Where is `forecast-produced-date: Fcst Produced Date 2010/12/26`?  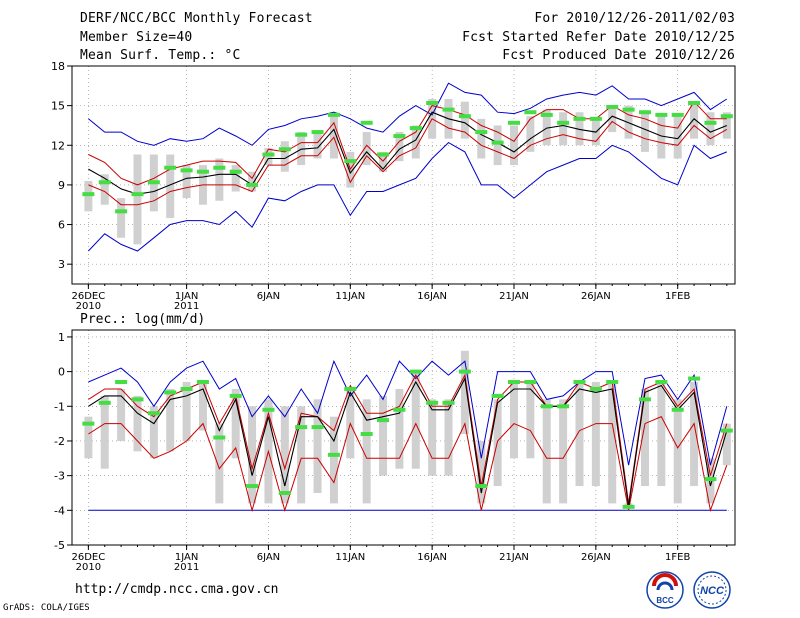
forecast-produced-date: Fcst Produced Date 2010/12/26 is located at coordinates (618, 55).